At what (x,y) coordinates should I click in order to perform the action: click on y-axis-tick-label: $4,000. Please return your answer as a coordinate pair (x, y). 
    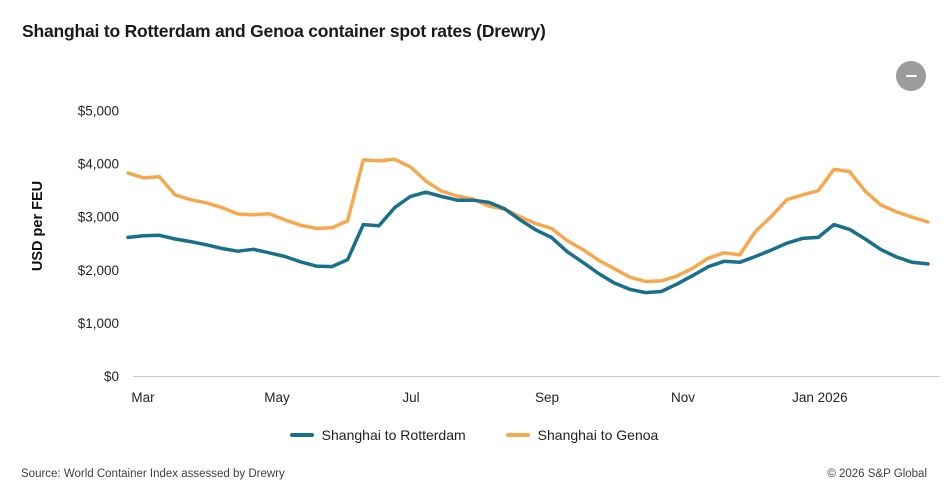
    Looking at the image, I should click on (98, 164).